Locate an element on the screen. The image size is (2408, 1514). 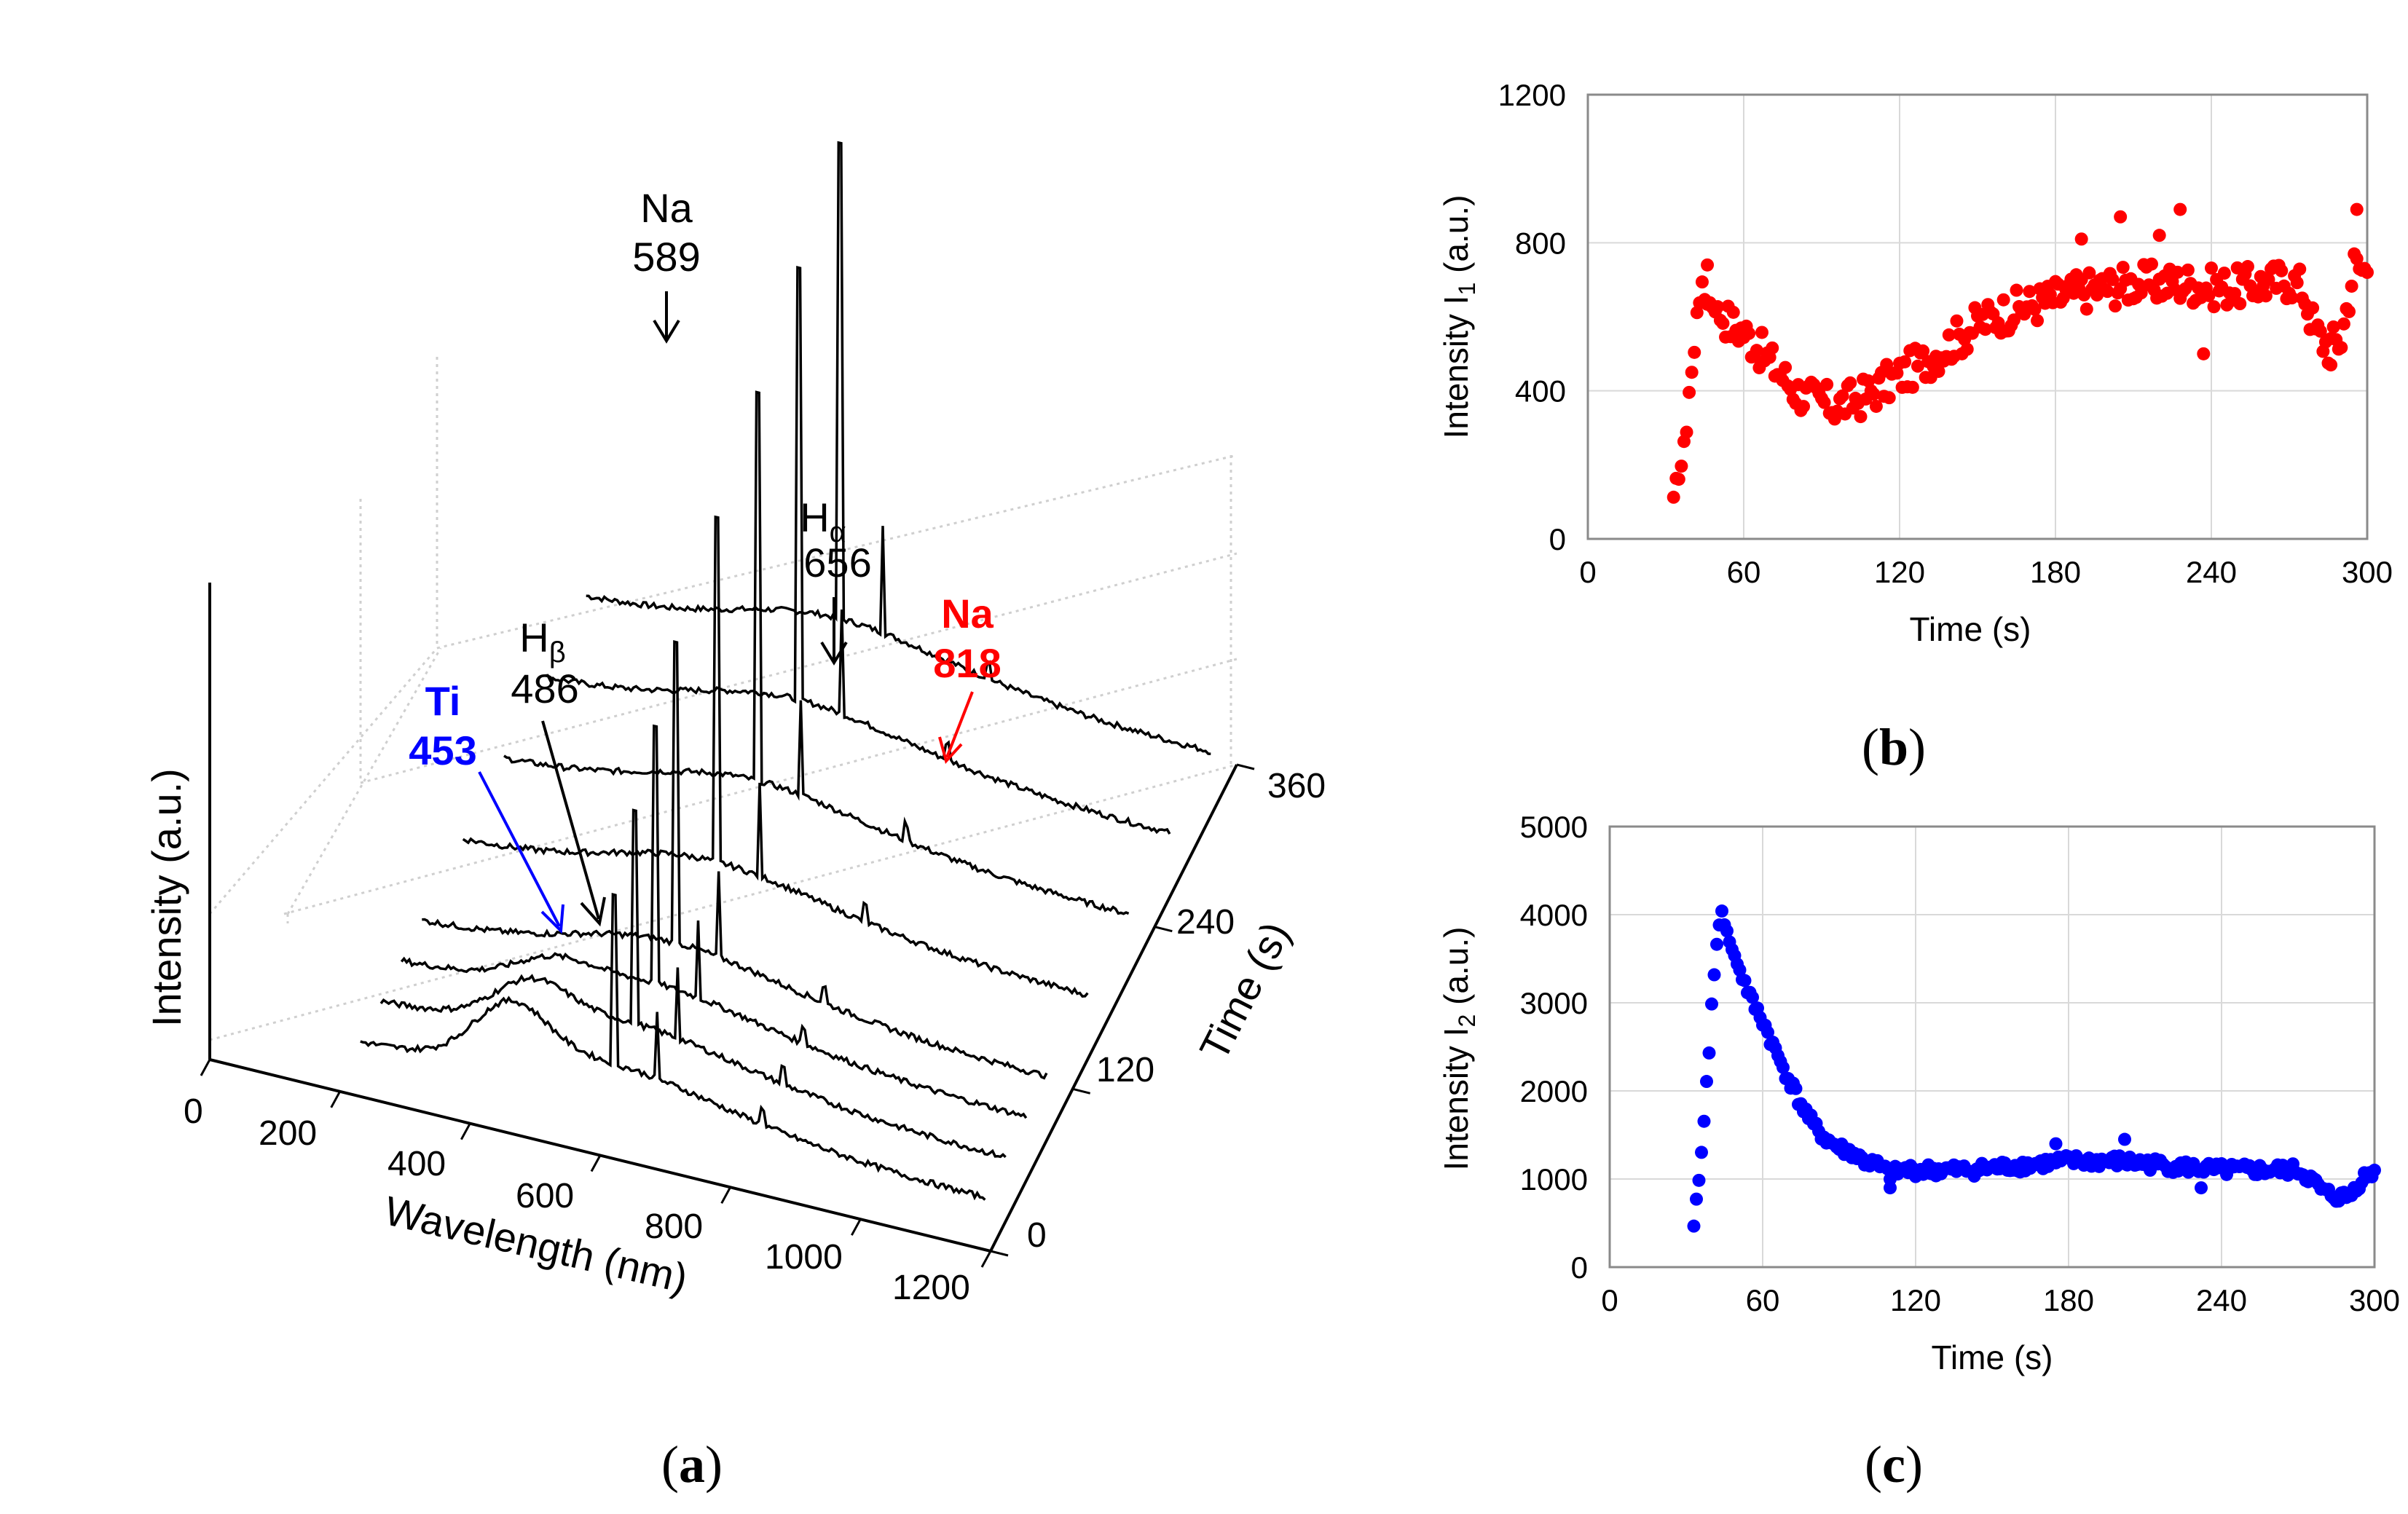
y-tick-label: 0 is located at coordinates (1579, 1267).